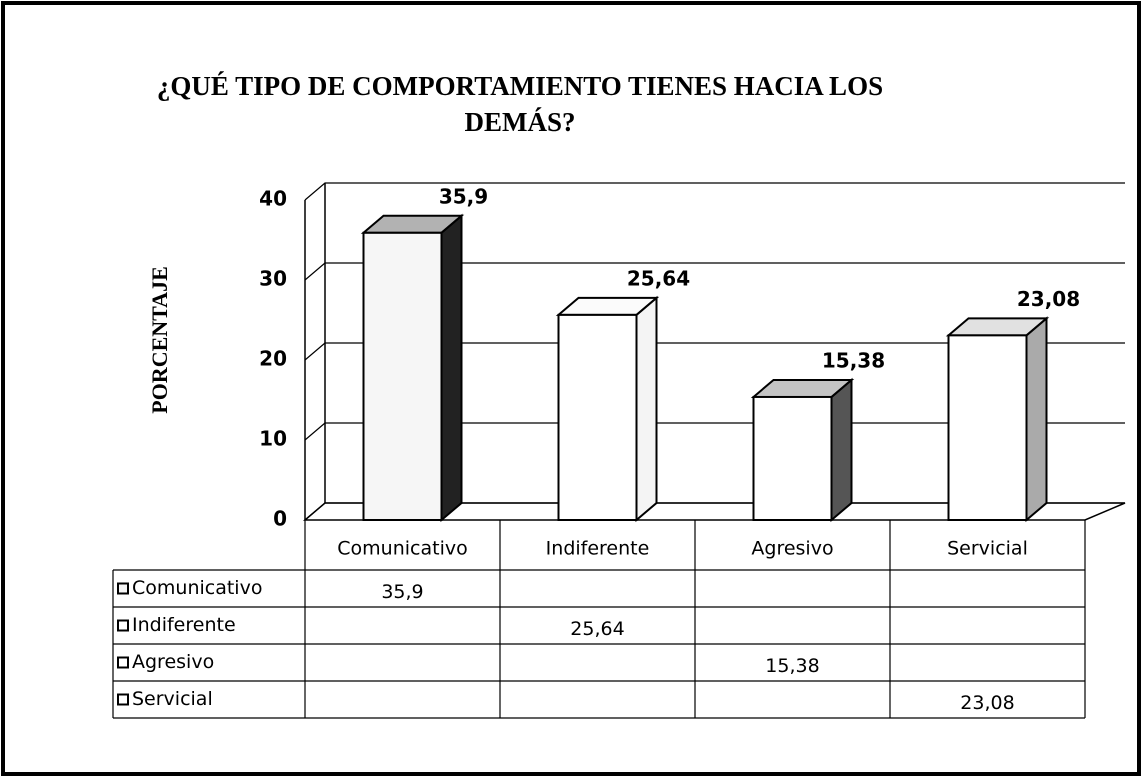 Image resolution: width=1142 pixels, height=777 pixels. I want to click on category-label: Servicial, so click(987, 549).